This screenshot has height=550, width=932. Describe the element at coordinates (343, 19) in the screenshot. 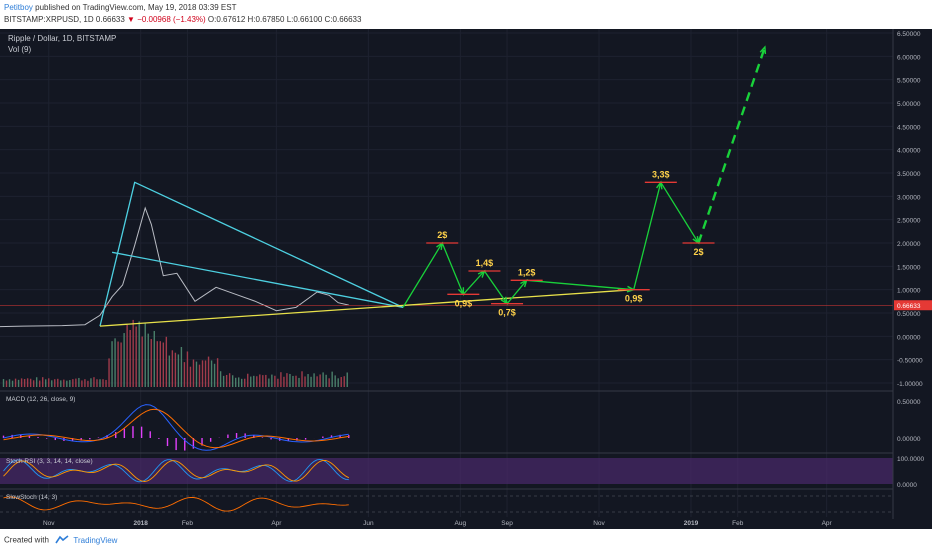

I see `close-value: C:0.66633` at that location.